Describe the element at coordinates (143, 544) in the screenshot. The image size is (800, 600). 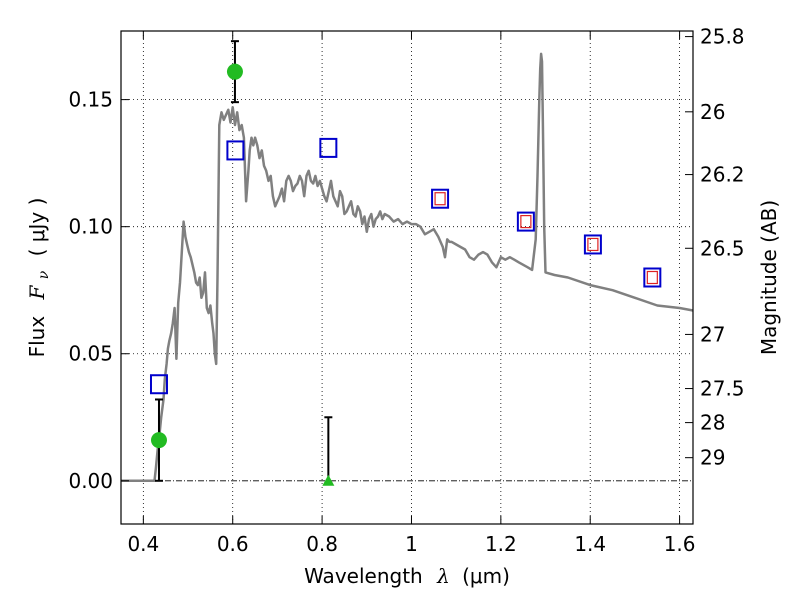
I see `x-tick-label: 0.4` at that location.